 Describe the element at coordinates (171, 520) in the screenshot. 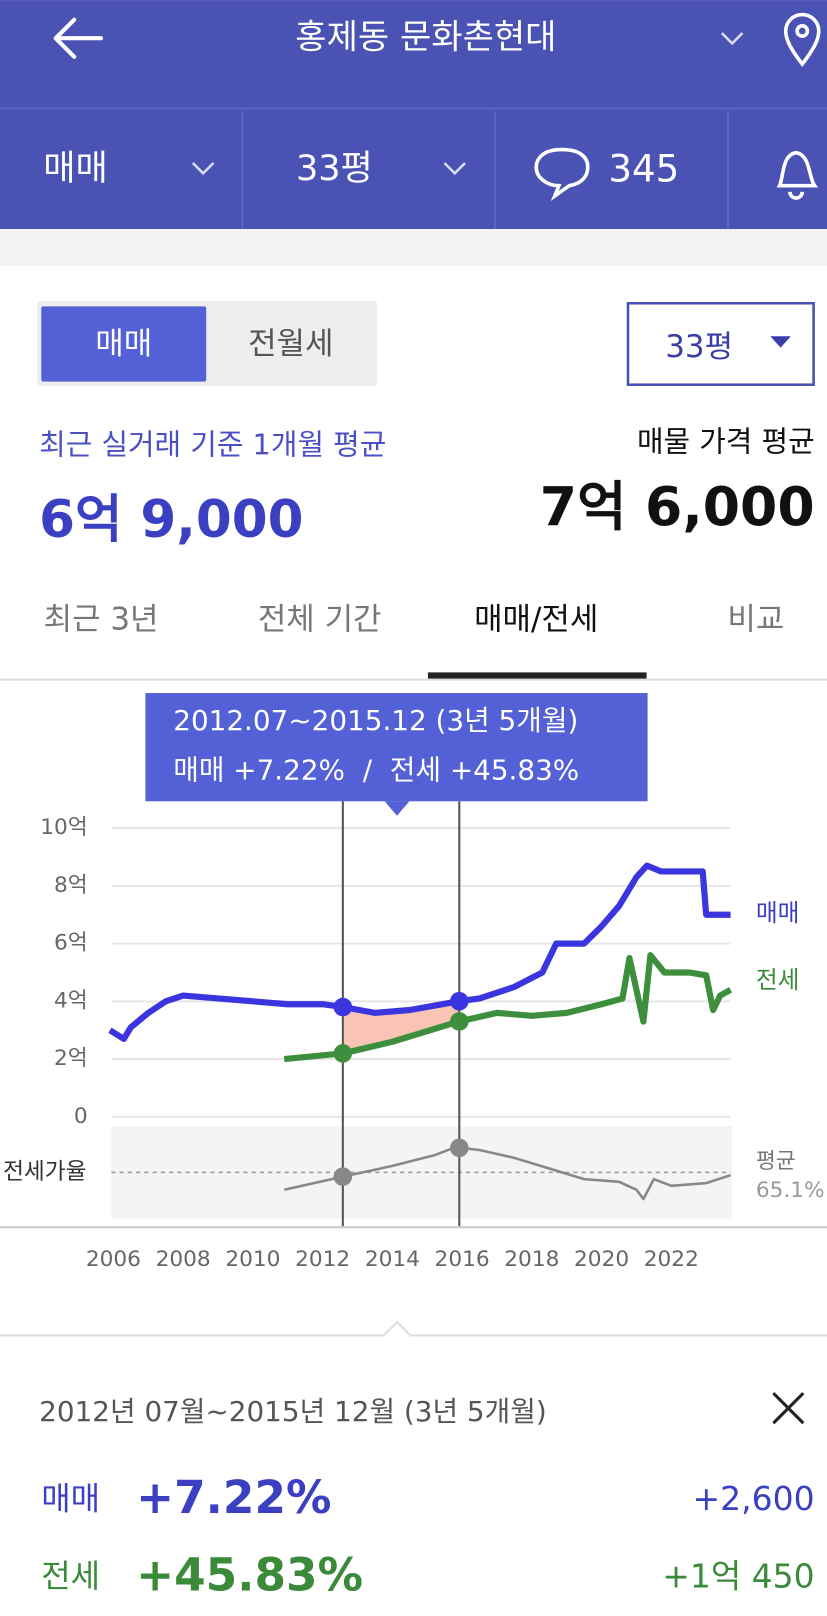

I see `recent-price: 6억 9,000` at that location.